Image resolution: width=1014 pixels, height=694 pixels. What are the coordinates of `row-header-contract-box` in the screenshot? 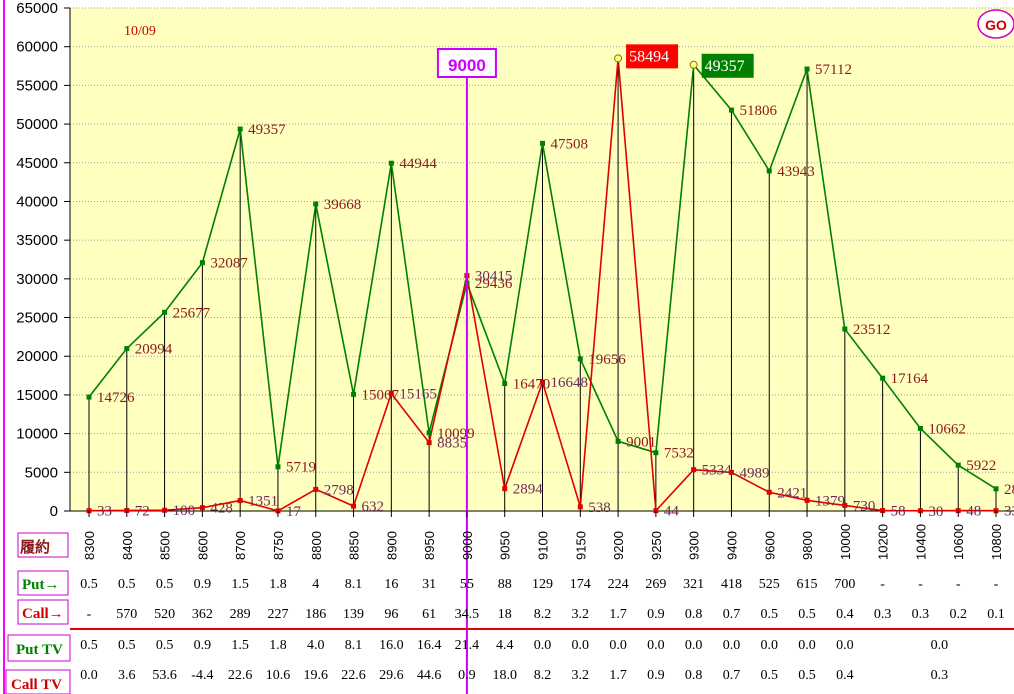 It's located at (43, 545).